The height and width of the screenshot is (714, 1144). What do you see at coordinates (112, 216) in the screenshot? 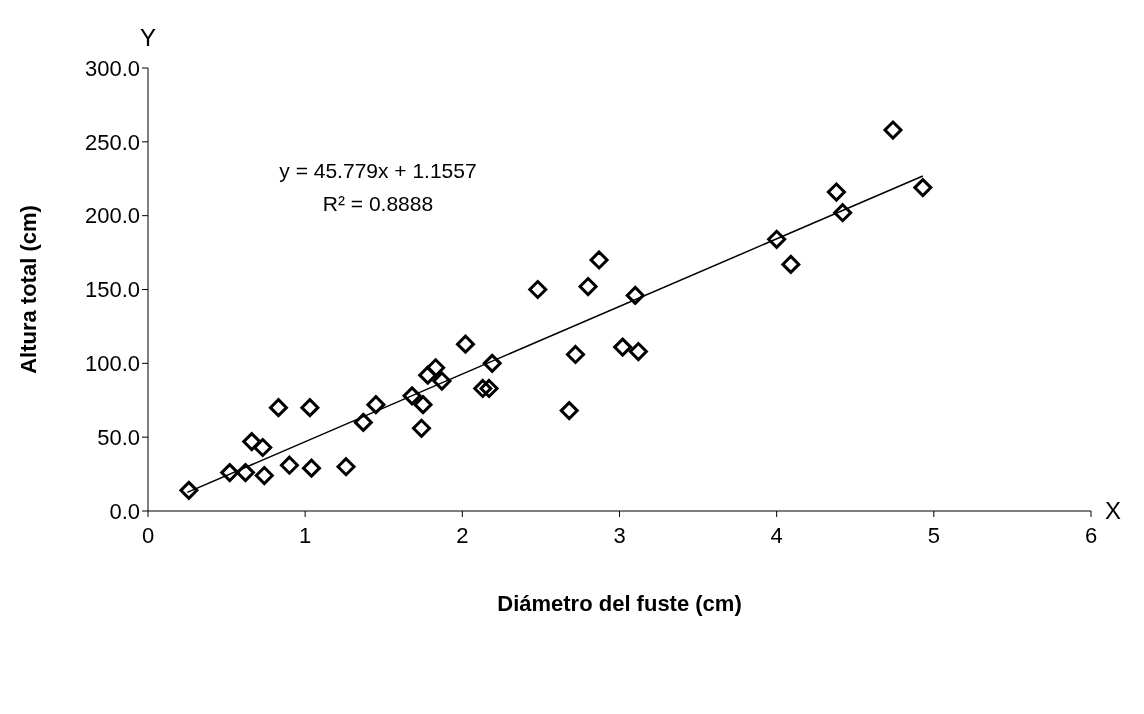
I see `y-tick-label: 200.0` at bounding box center [112, 216].